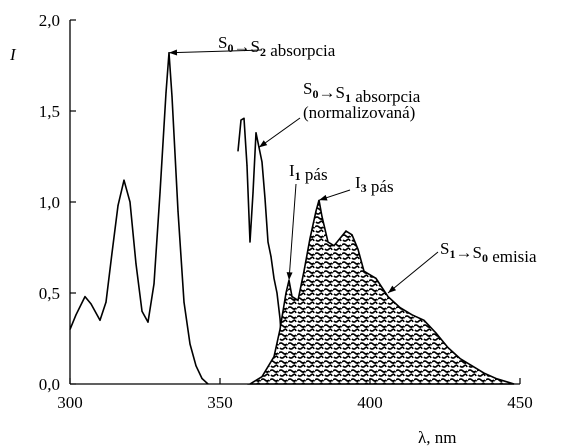  What do you see at coordinates (13, 54) in the screenshot?
I see `y-axis-label: I` at bounding box center [13, 54].